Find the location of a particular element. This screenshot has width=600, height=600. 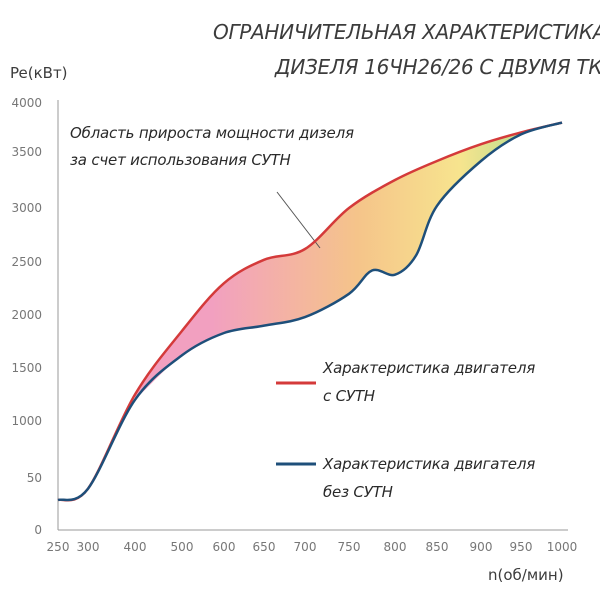

chart-title-line-2: ДИЗЕЛЯ 16ЧН26/26 С ДВУМЯ ТК is located at coordinates (437, 67).